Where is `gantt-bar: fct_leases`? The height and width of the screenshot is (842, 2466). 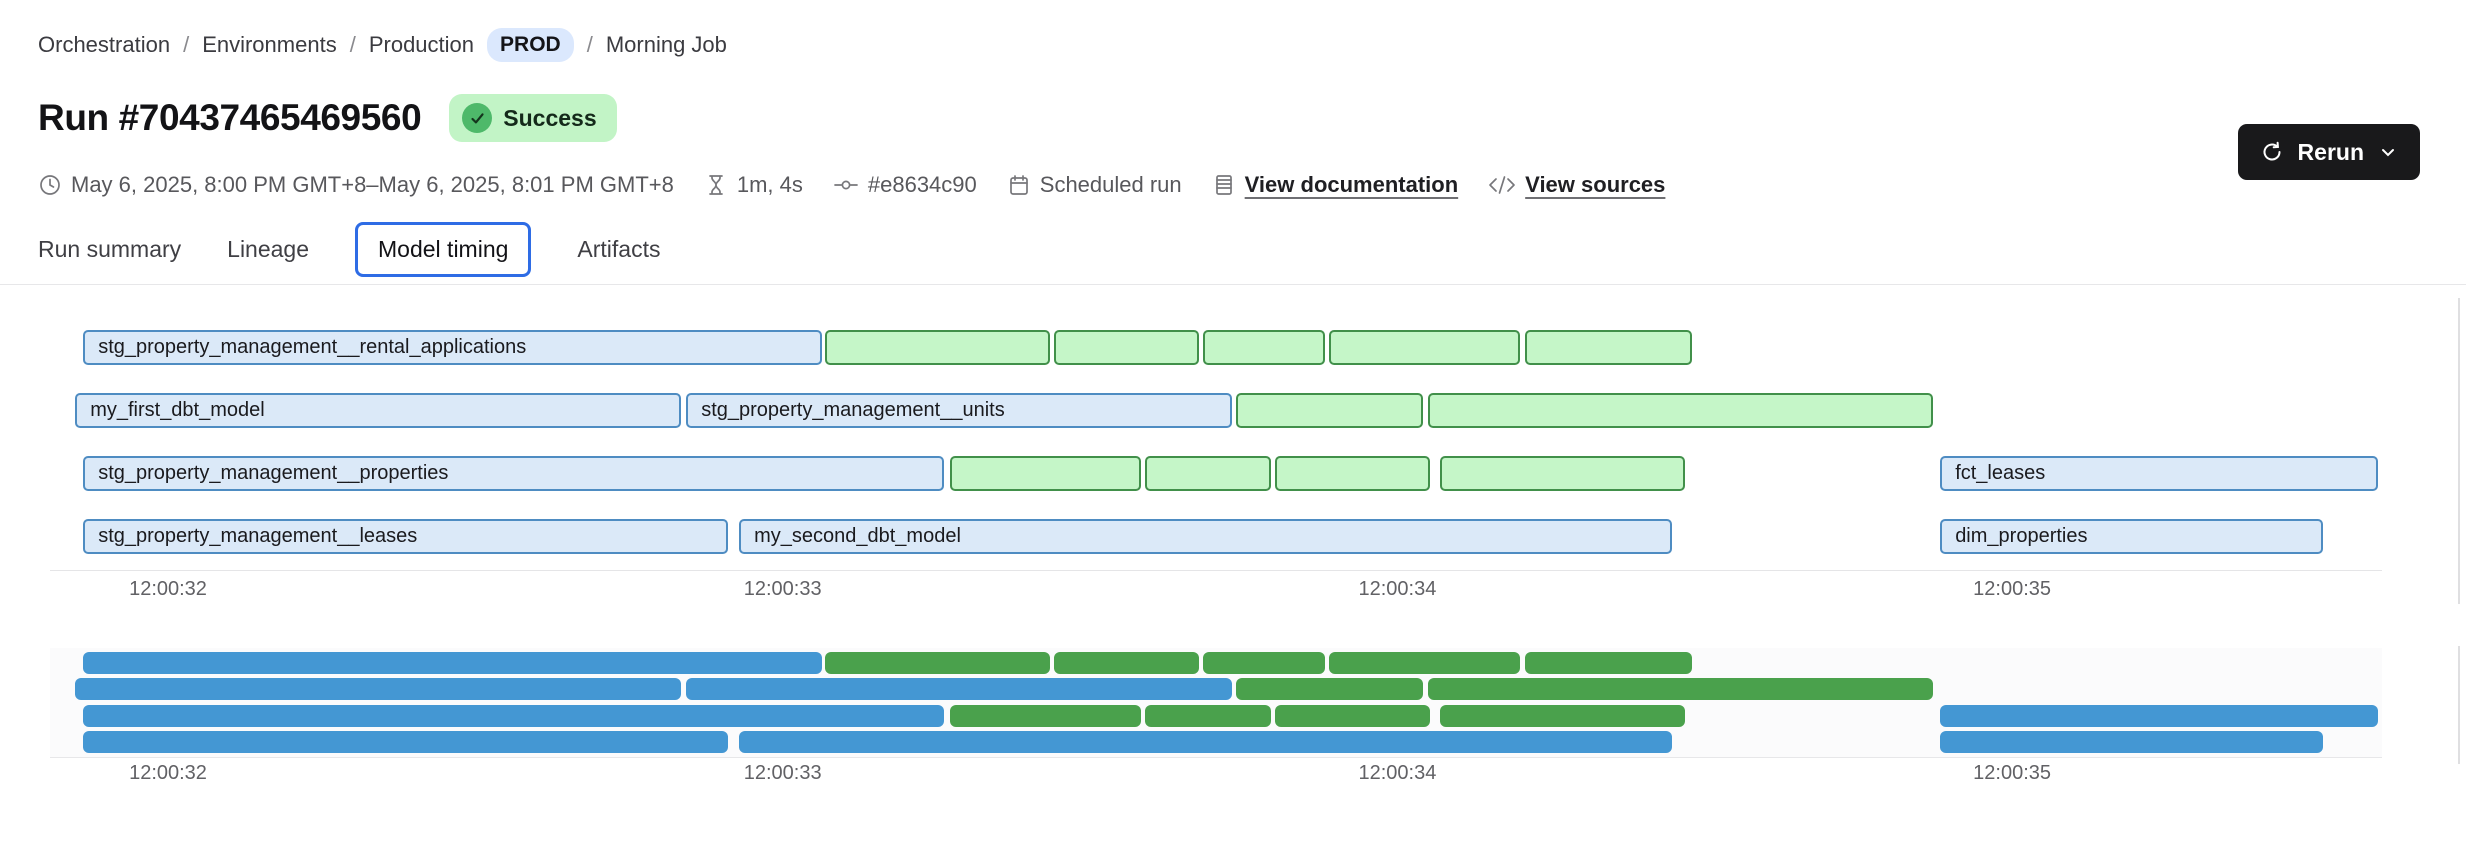 gantt-bar: fct_leases is located at coordinates (2159, 473).